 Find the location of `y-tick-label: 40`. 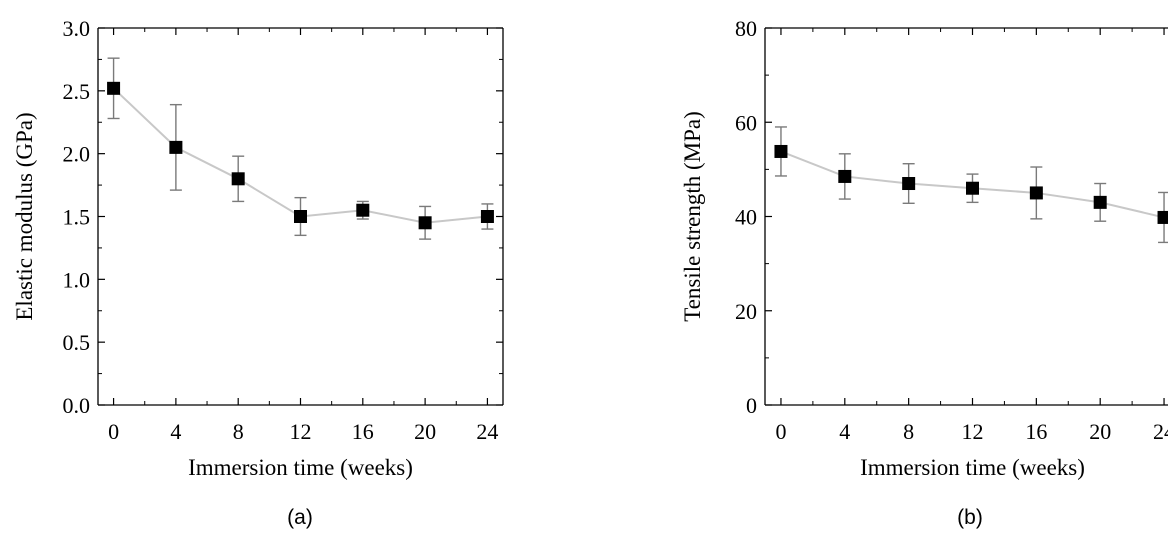

y-tick-label: 40 is located at coordinates (746, 217).